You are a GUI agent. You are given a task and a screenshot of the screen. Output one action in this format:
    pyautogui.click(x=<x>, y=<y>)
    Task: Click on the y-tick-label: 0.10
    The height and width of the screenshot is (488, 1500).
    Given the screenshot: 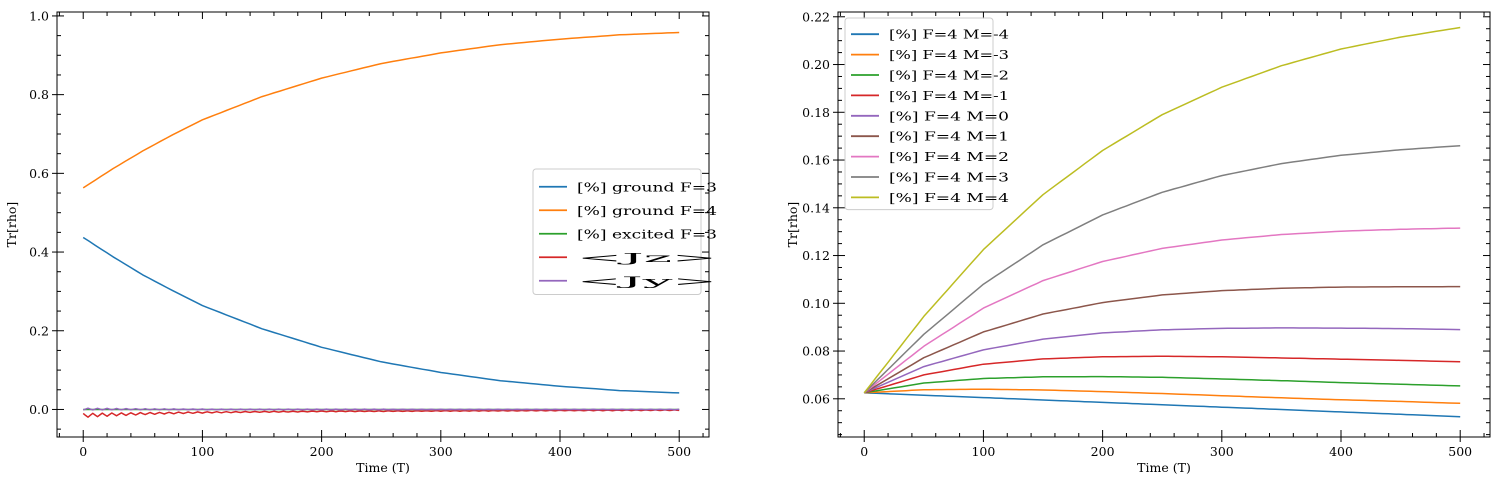 What is the action you would take?
    pyautogui.click(x=816, y=303)
    